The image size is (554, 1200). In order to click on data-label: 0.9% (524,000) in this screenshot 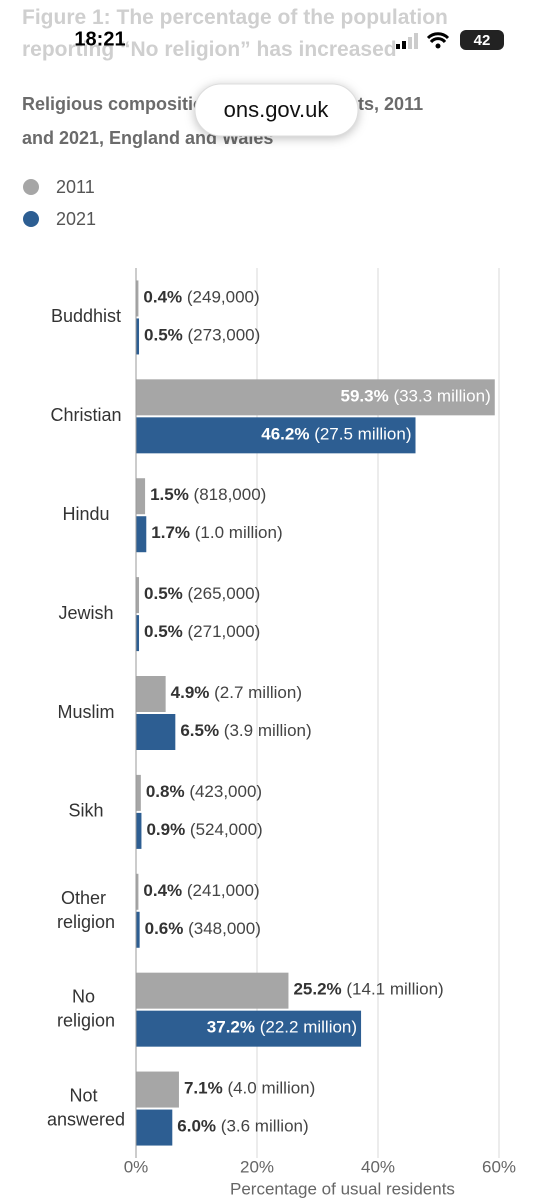, I will do `click(204, 829)`.